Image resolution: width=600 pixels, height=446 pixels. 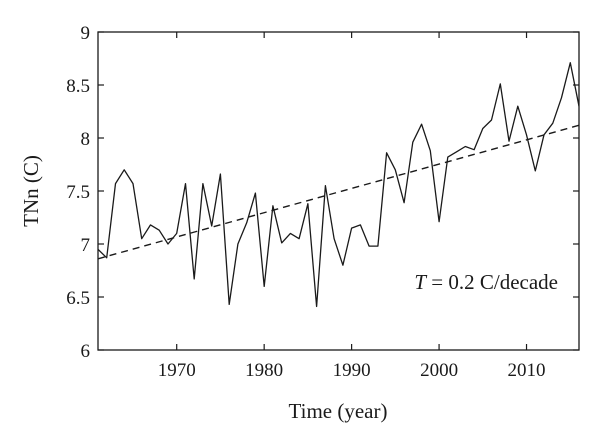 I want to click on x-tick-label: 1980, so click(x=264, y=370).